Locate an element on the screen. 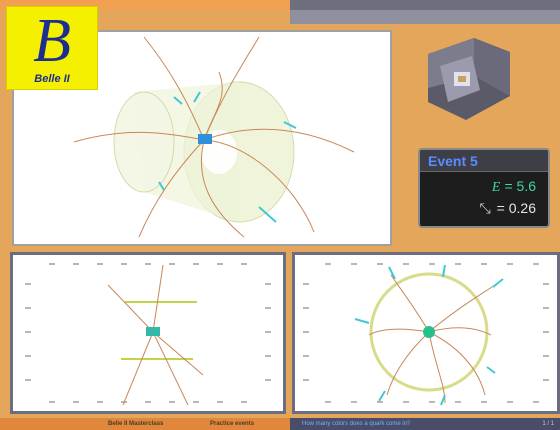 Image resolution: width=560 pixels, height=430 pixels. event-info-panel: Event 5 E = 5.6 ⤡ = 0.26 is located at coordinates (484, 188).